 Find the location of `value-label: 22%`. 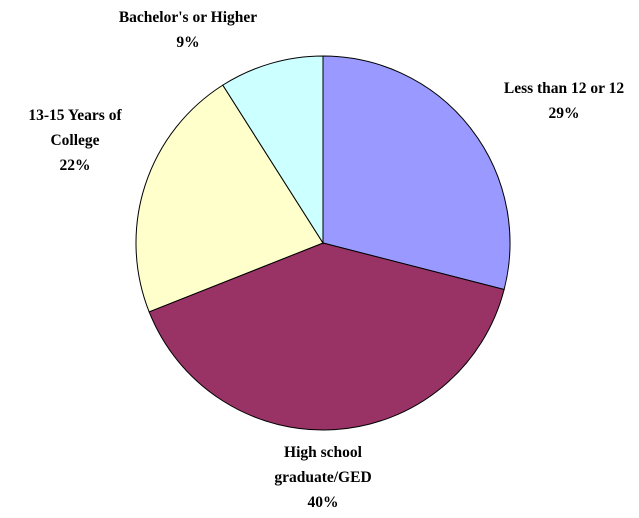

value-label: 22% is located at coordinates (75, 165).